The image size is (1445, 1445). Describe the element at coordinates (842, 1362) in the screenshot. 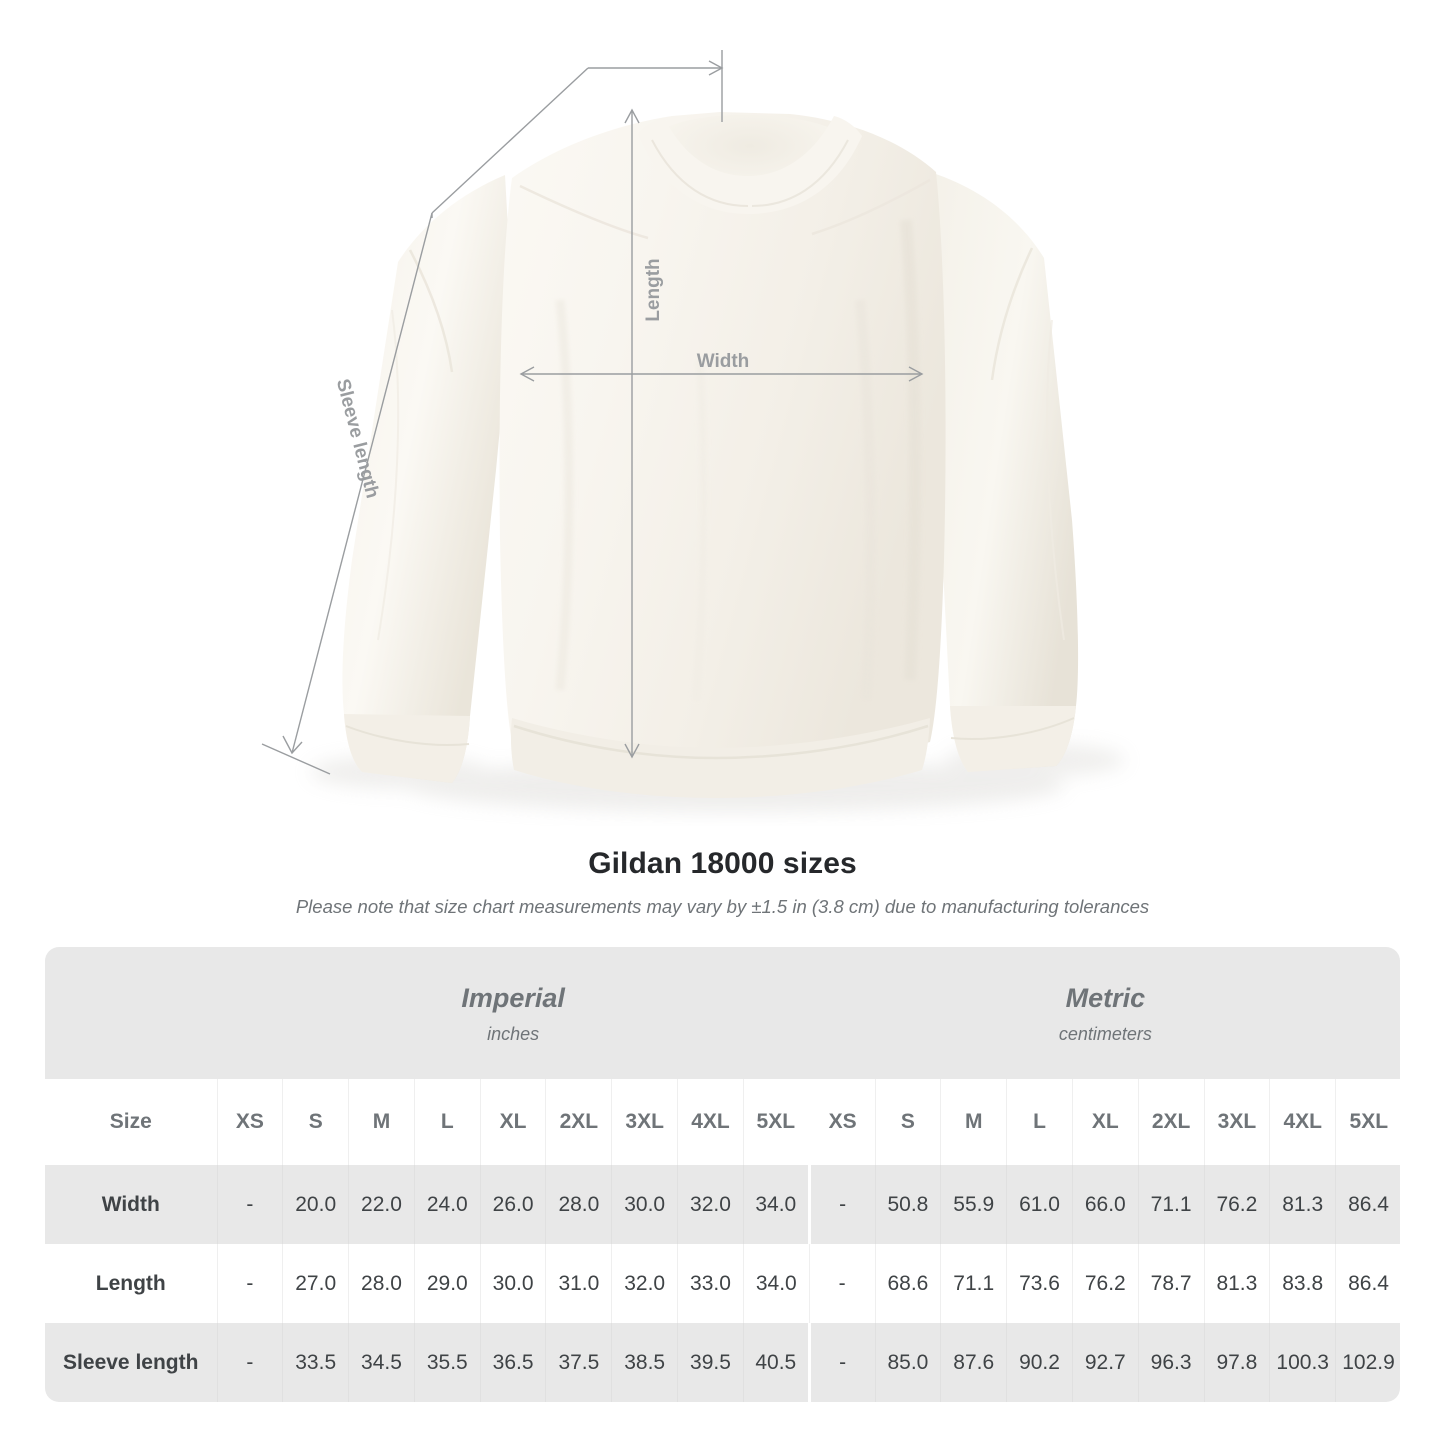

I see `cell-sleeve-length-metric-xs: -` at that location.